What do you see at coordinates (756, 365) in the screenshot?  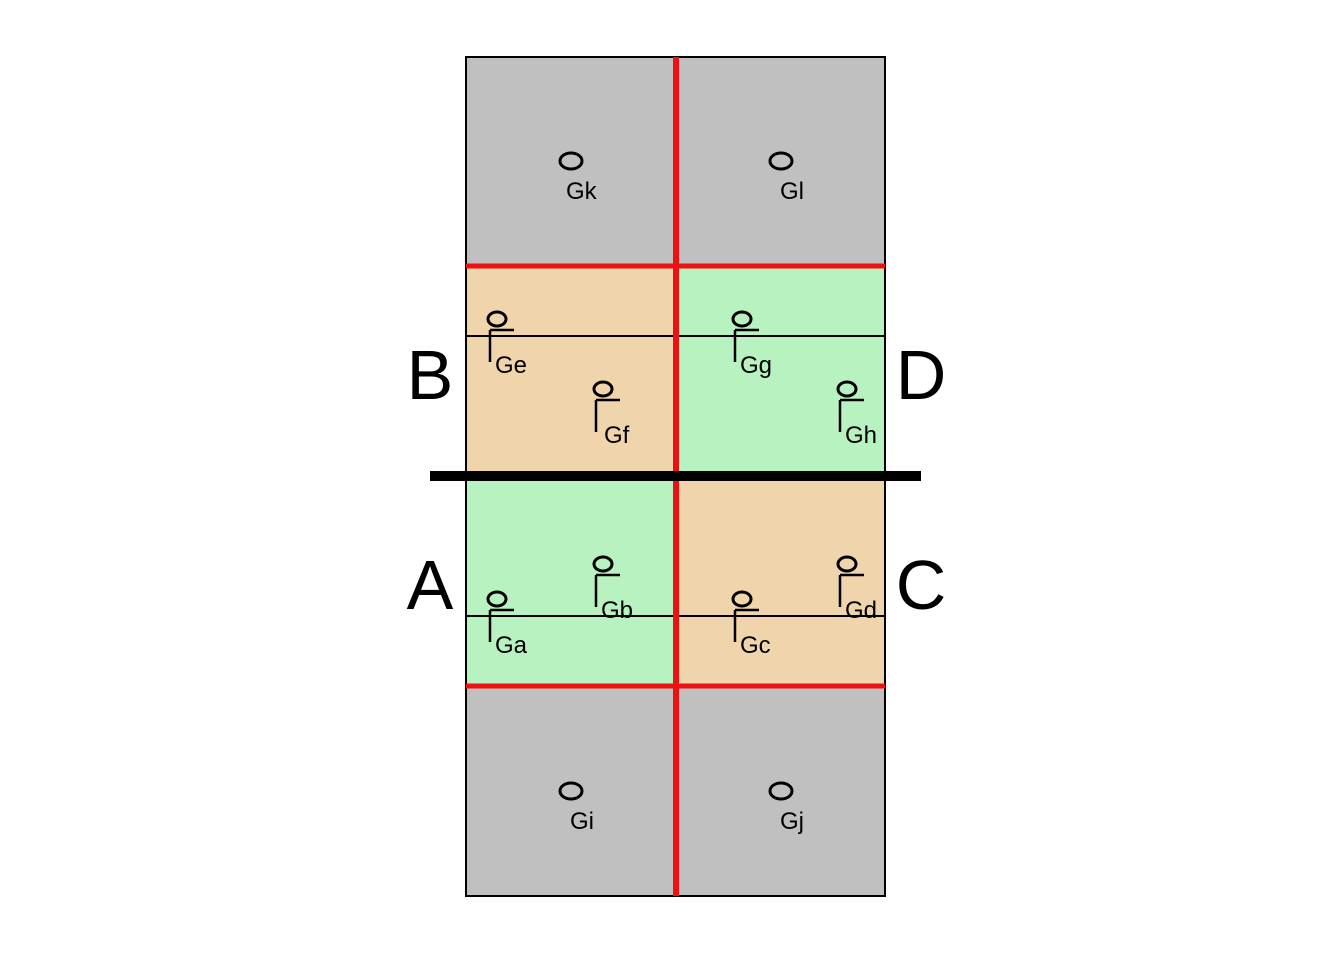 I see `player-label-gg: Gg` at bounding box center [756, 365].